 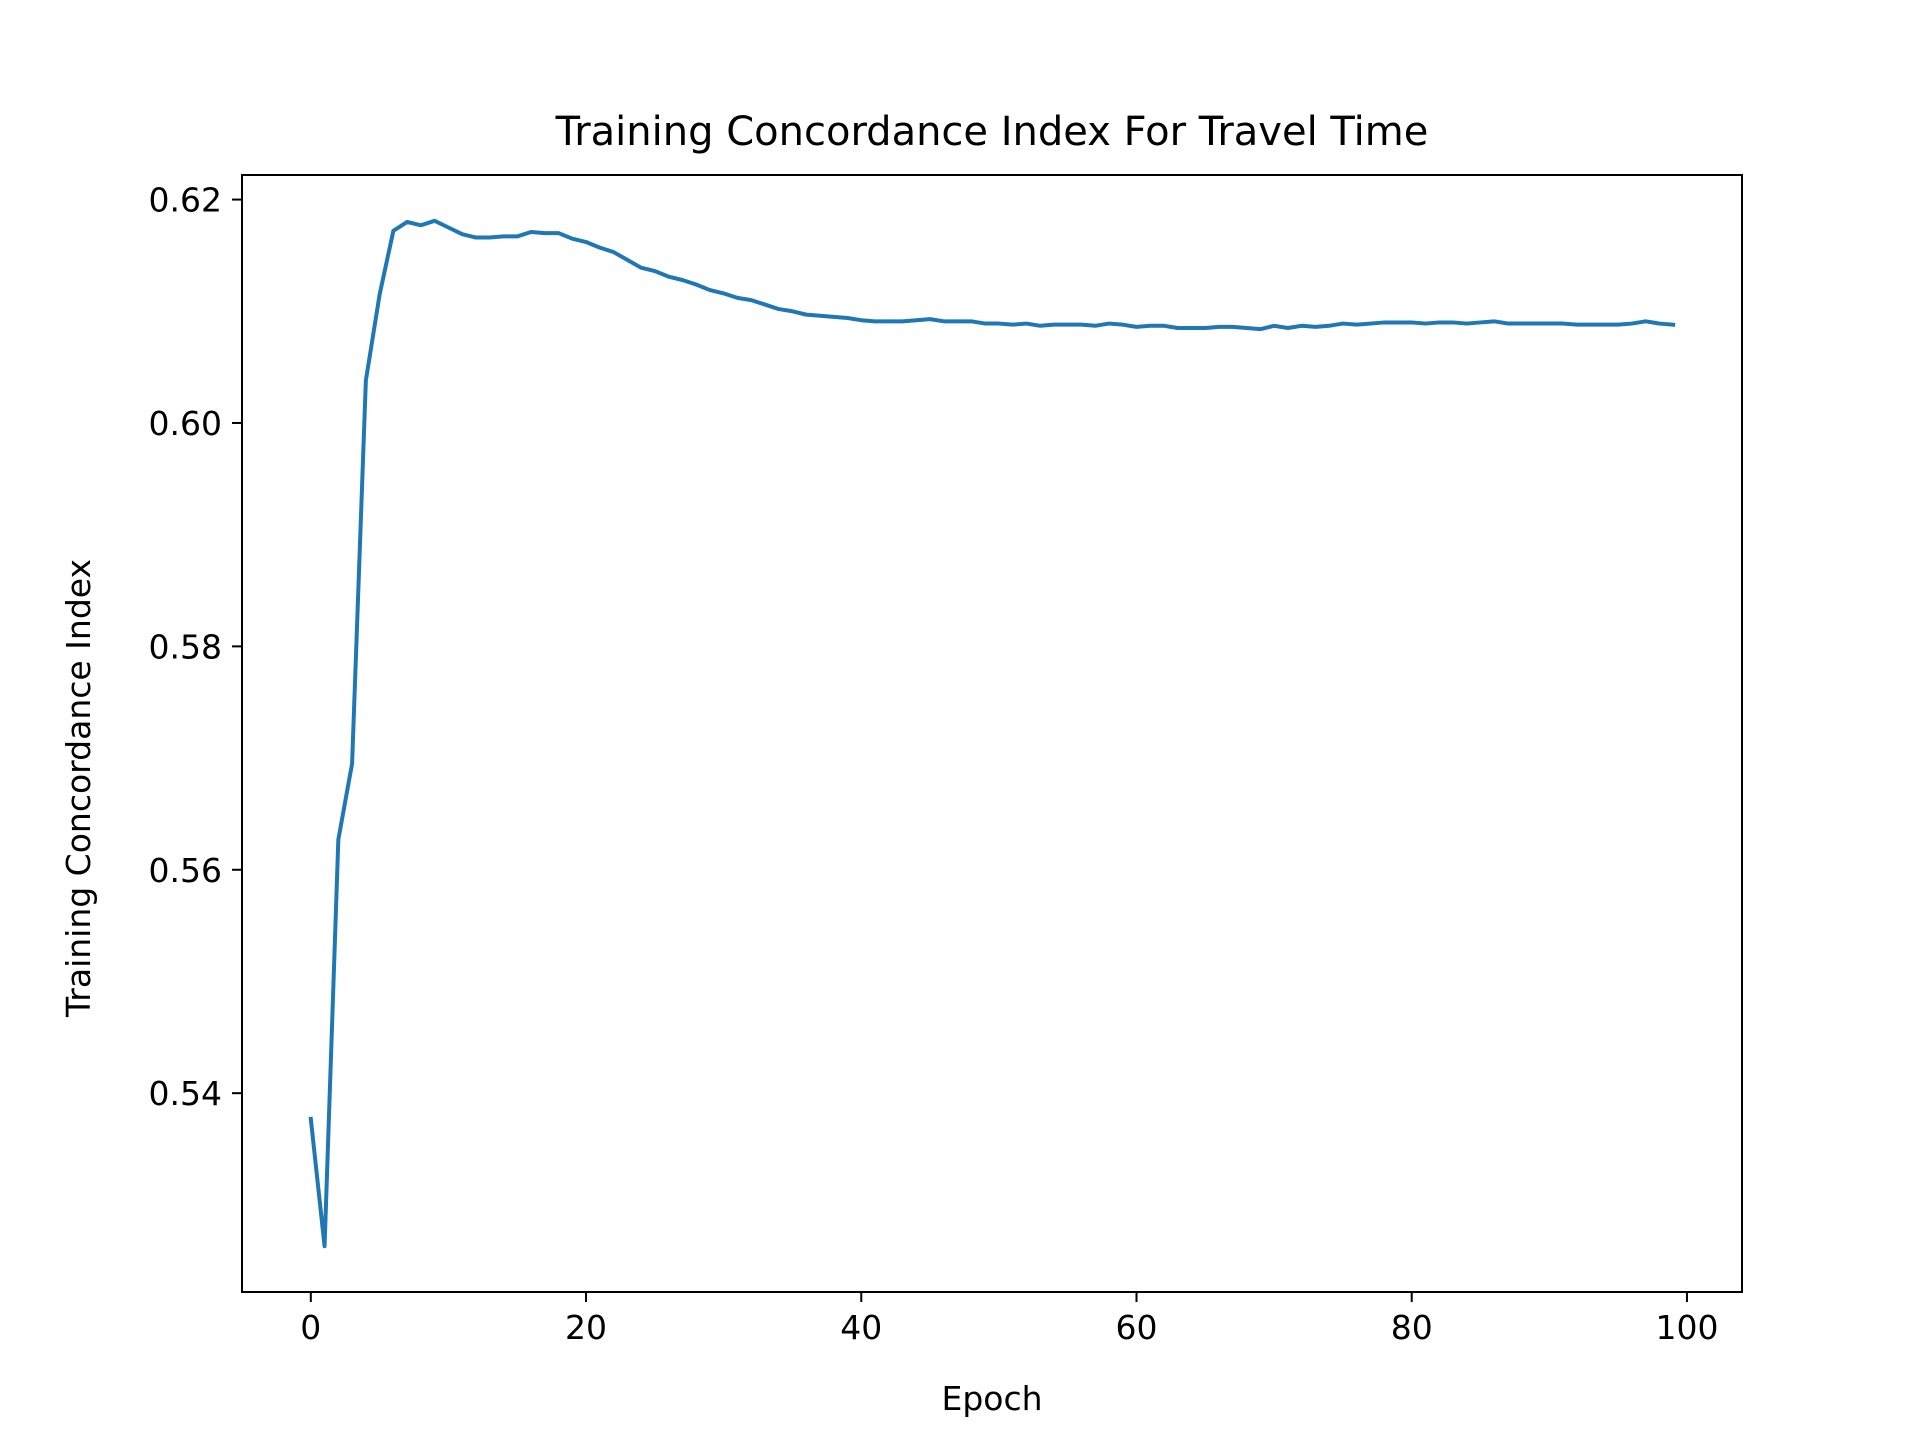 What do you see at coordinates (586, 1327) in the screenshot?
I see `x-tick-label-1: 20` at bounding box center [586, 1327].